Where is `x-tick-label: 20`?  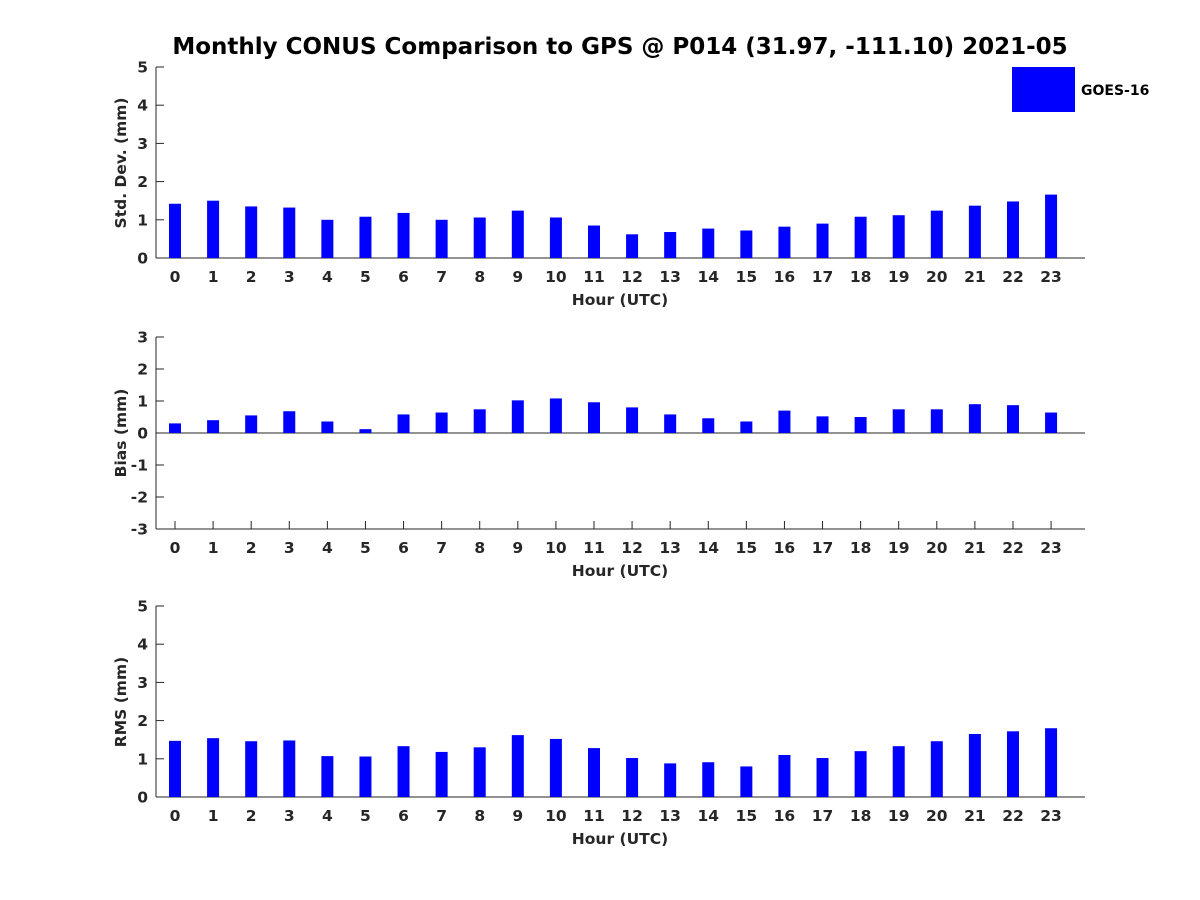
x-tick-label: 20 is located at coordinates (937, 816).